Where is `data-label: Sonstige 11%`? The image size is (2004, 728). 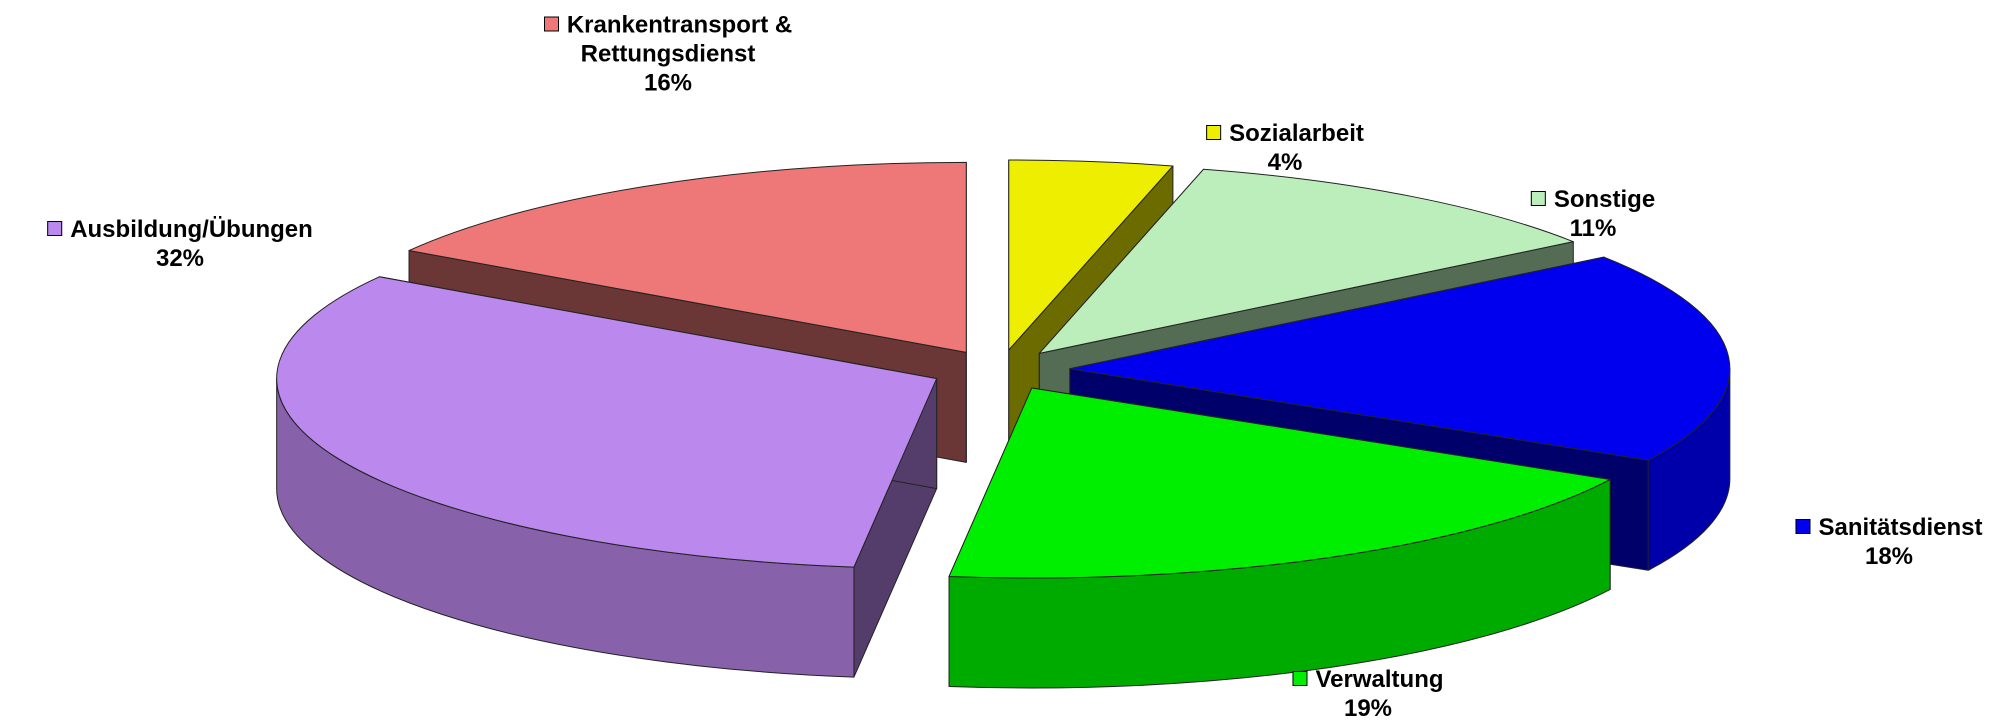 data-label: Sonstige 11% is located at coordinates (1593, 214).